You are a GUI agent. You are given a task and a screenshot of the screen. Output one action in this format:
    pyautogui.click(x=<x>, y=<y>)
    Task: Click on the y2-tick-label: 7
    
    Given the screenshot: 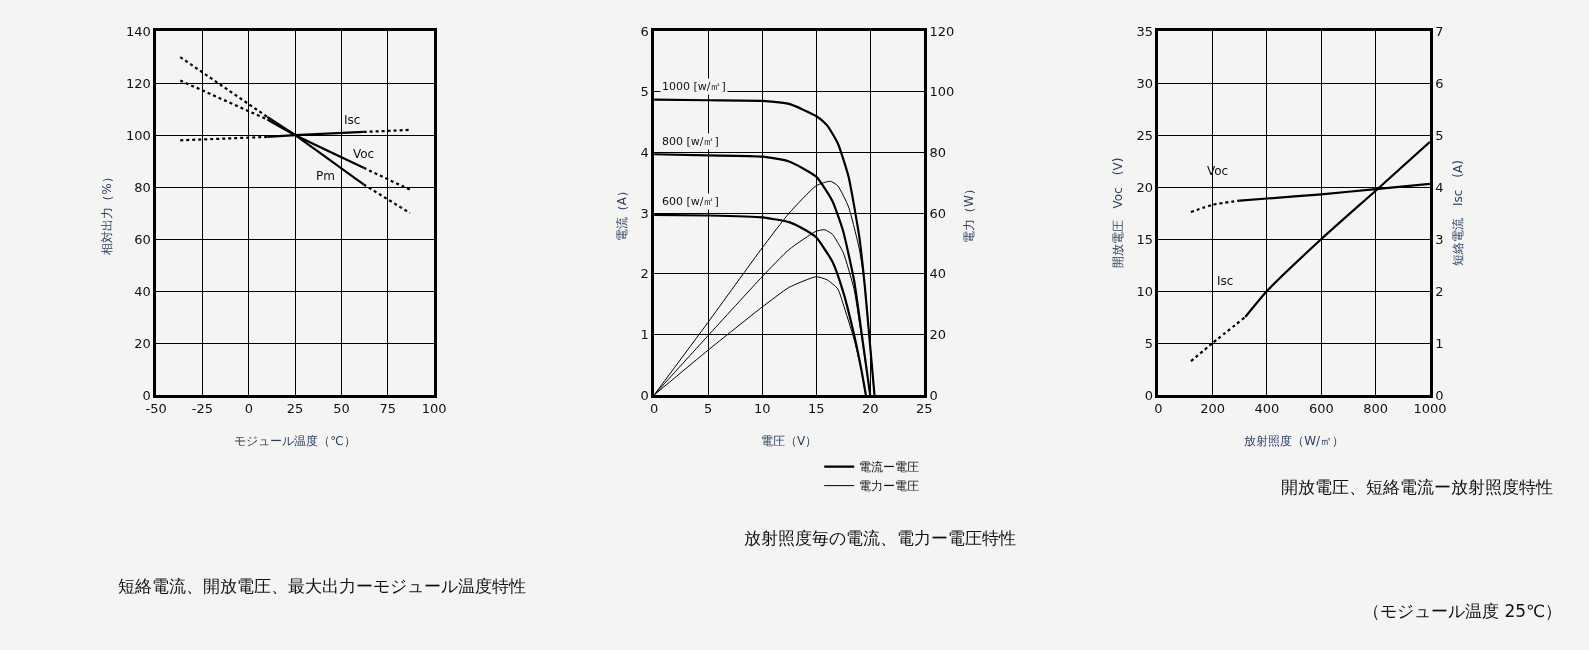 What is the action you would take?
    pyautogui.click(x=1439, y=31)
    